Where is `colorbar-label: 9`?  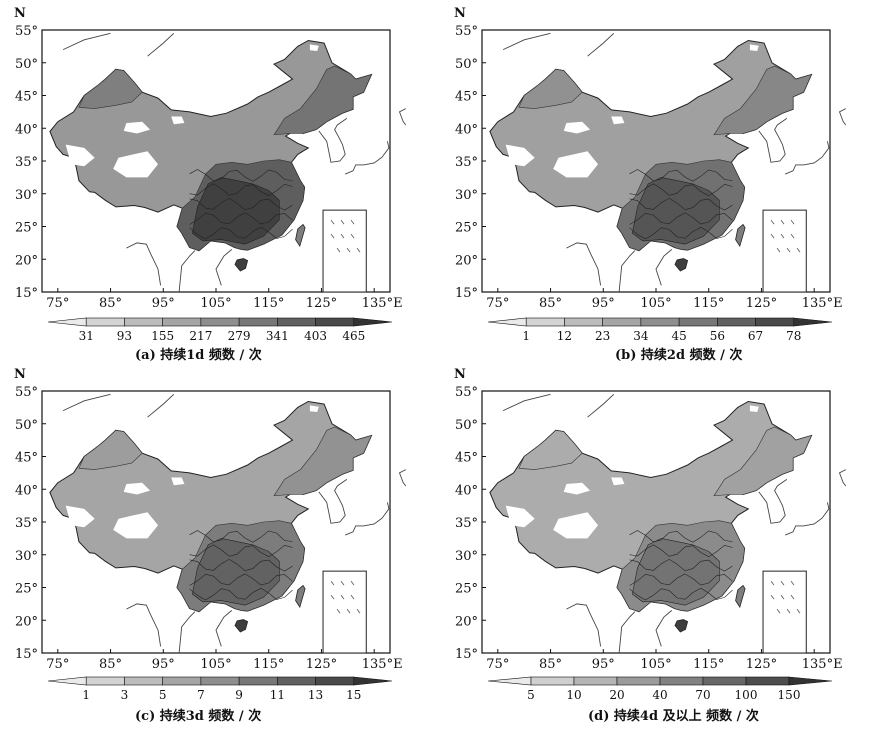 colorbar-label: 9 is located at coordinates (239, 695).